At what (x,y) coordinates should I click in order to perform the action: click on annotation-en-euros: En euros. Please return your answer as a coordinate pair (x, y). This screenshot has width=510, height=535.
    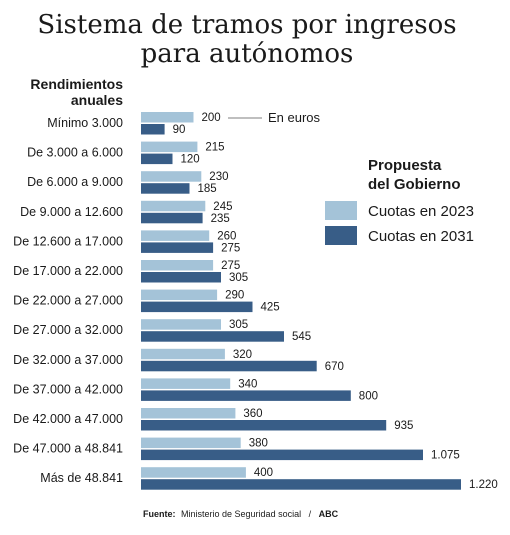
    Looking at the image, I should click on (294, 117).